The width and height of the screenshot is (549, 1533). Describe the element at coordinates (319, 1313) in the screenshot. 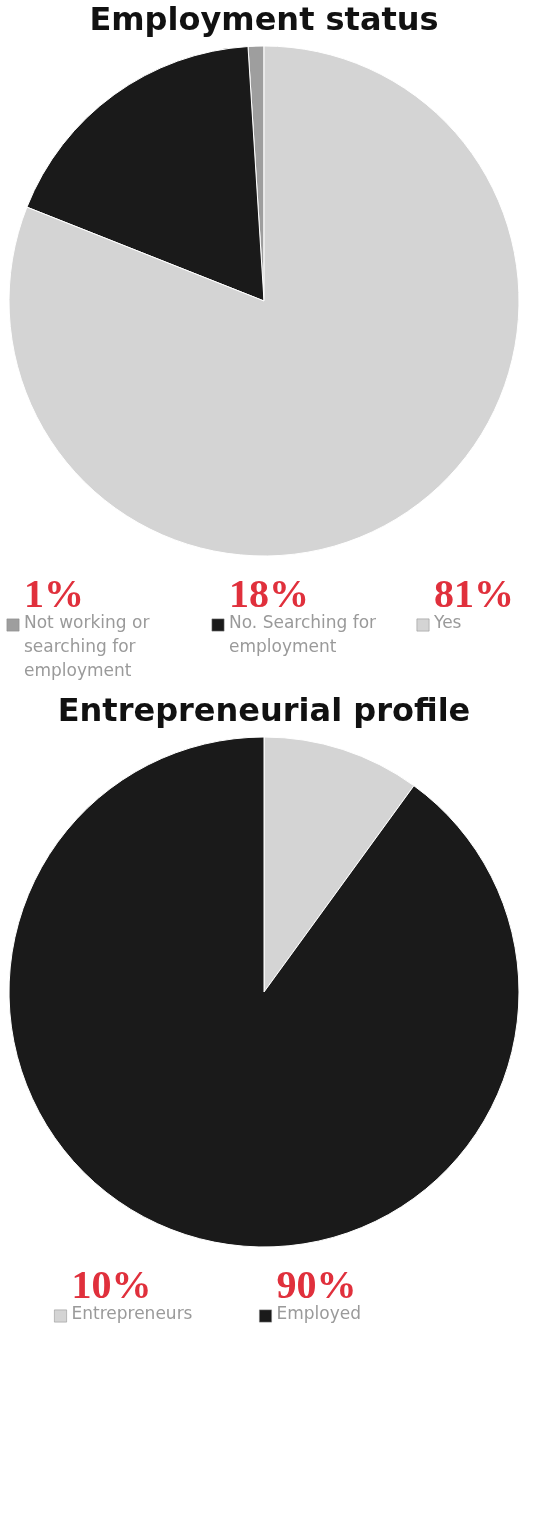

I see `legend-label: Employed` at that location.